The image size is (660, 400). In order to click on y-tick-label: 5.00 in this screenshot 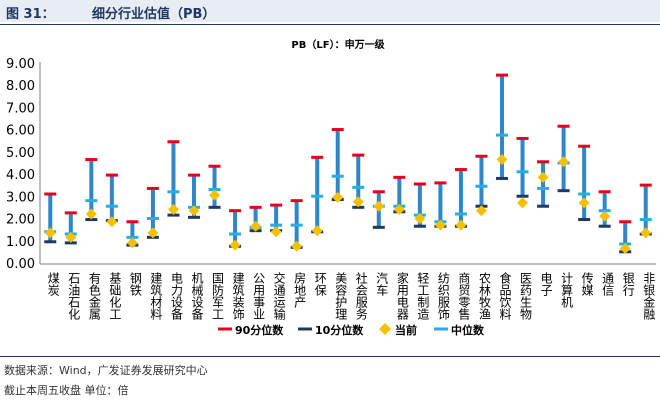, I will do `click(20, 153)`.